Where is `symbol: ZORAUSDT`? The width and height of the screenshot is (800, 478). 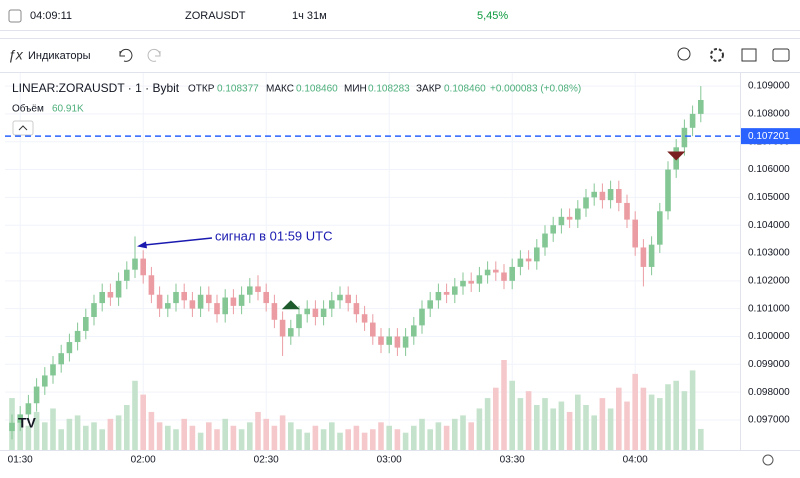
symbol: ZORAUSDT is located at coordinates (215, 16).